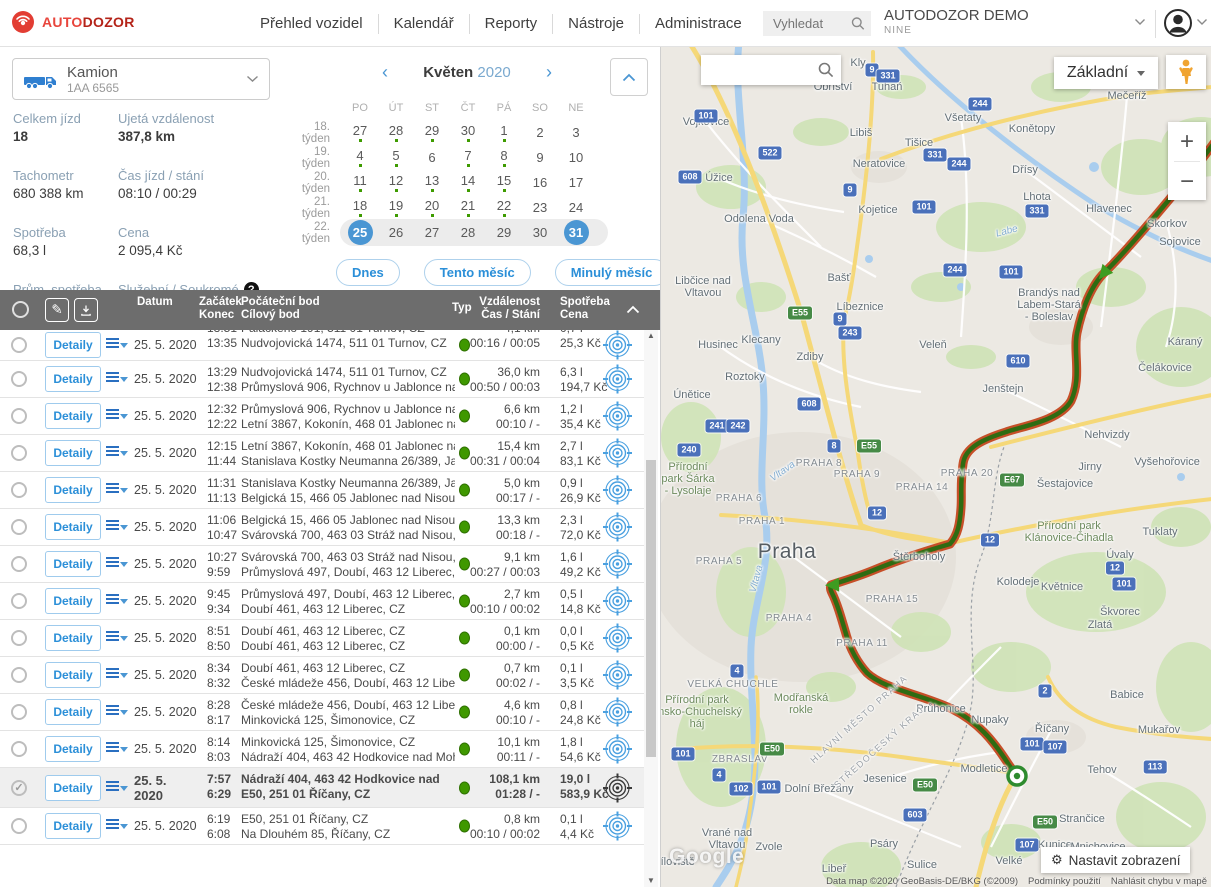  What do you see at coordinates (540, 207) in the screenshot?
I see `calendar-day: 23` at bounding box center [540, 207].